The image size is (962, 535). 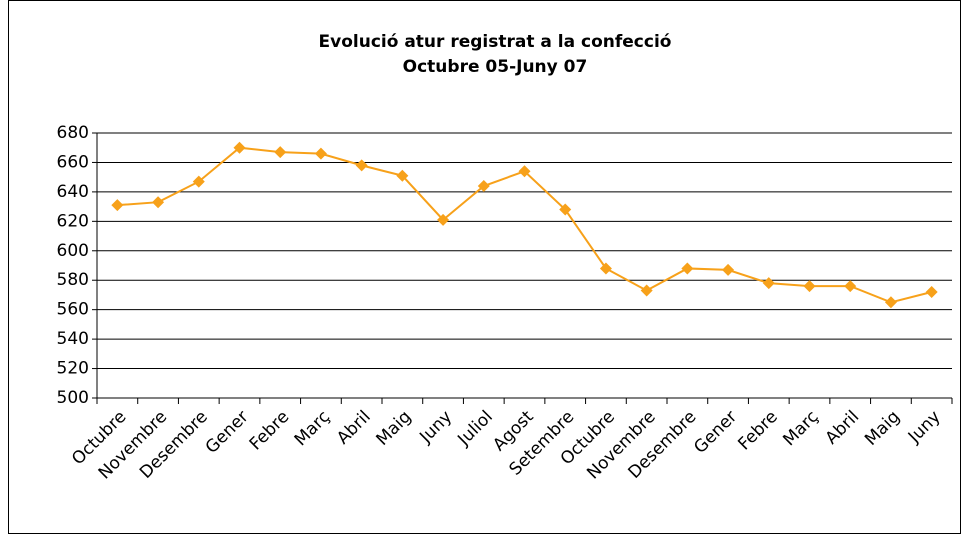 I want to click on y-tick-label: 660, so click(x=73, y=162).